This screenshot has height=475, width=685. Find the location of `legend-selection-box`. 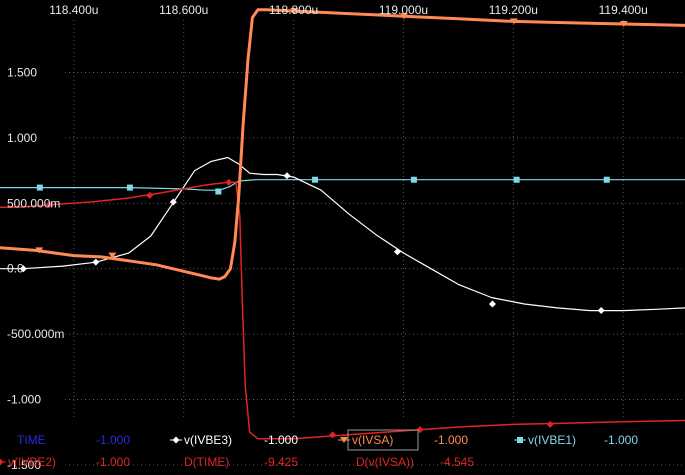

legend-selection-box is located at coordinates (383, 440).